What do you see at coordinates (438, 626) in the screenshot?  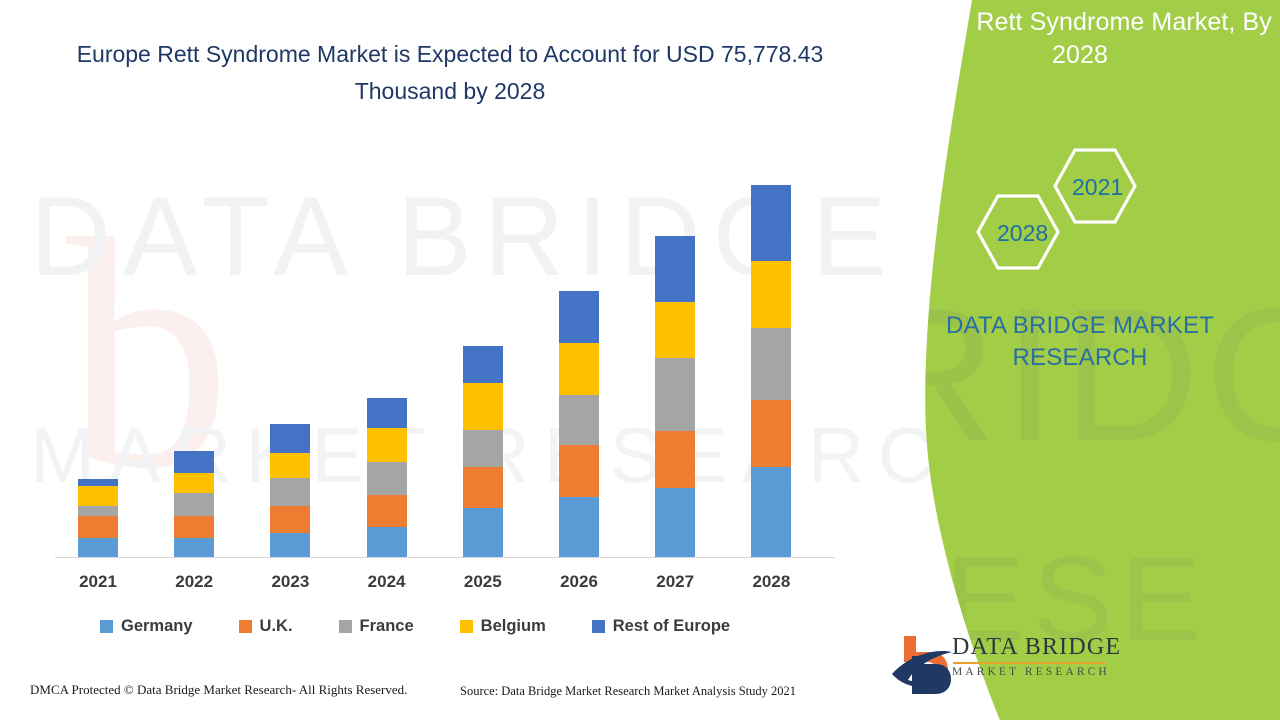 I see `chart-legend: Germany U.K. France Belgium Rest of Europe` at bounding box center [438, 626].